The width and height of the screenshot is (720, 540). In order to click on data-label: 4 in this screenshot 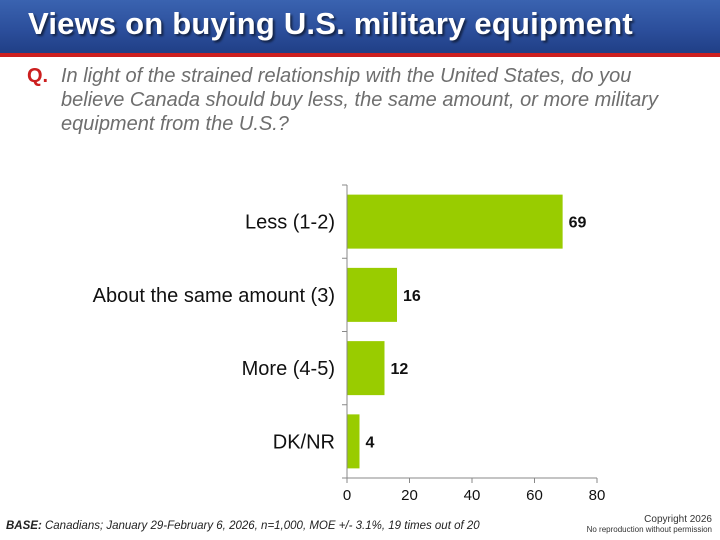, I will do `click(370, 442)`.